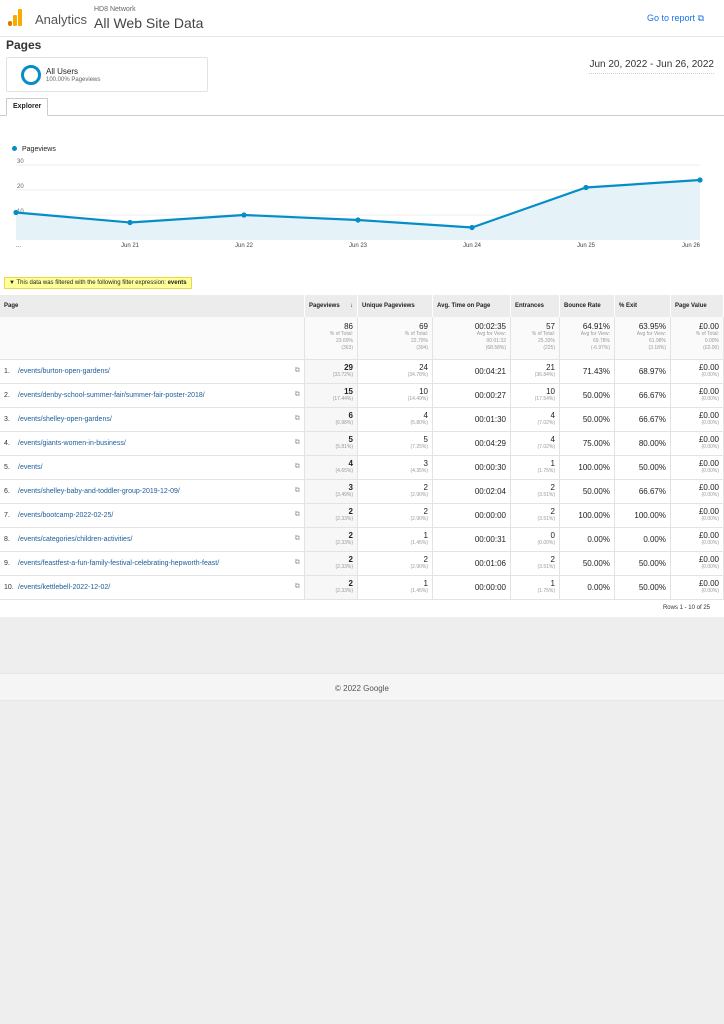 Image resolution: width=724 pixels, height=1024 pixels. Describe the element at coordinates (12, 283) in the screenshot. I see `filter-icon: ▼` at that location.